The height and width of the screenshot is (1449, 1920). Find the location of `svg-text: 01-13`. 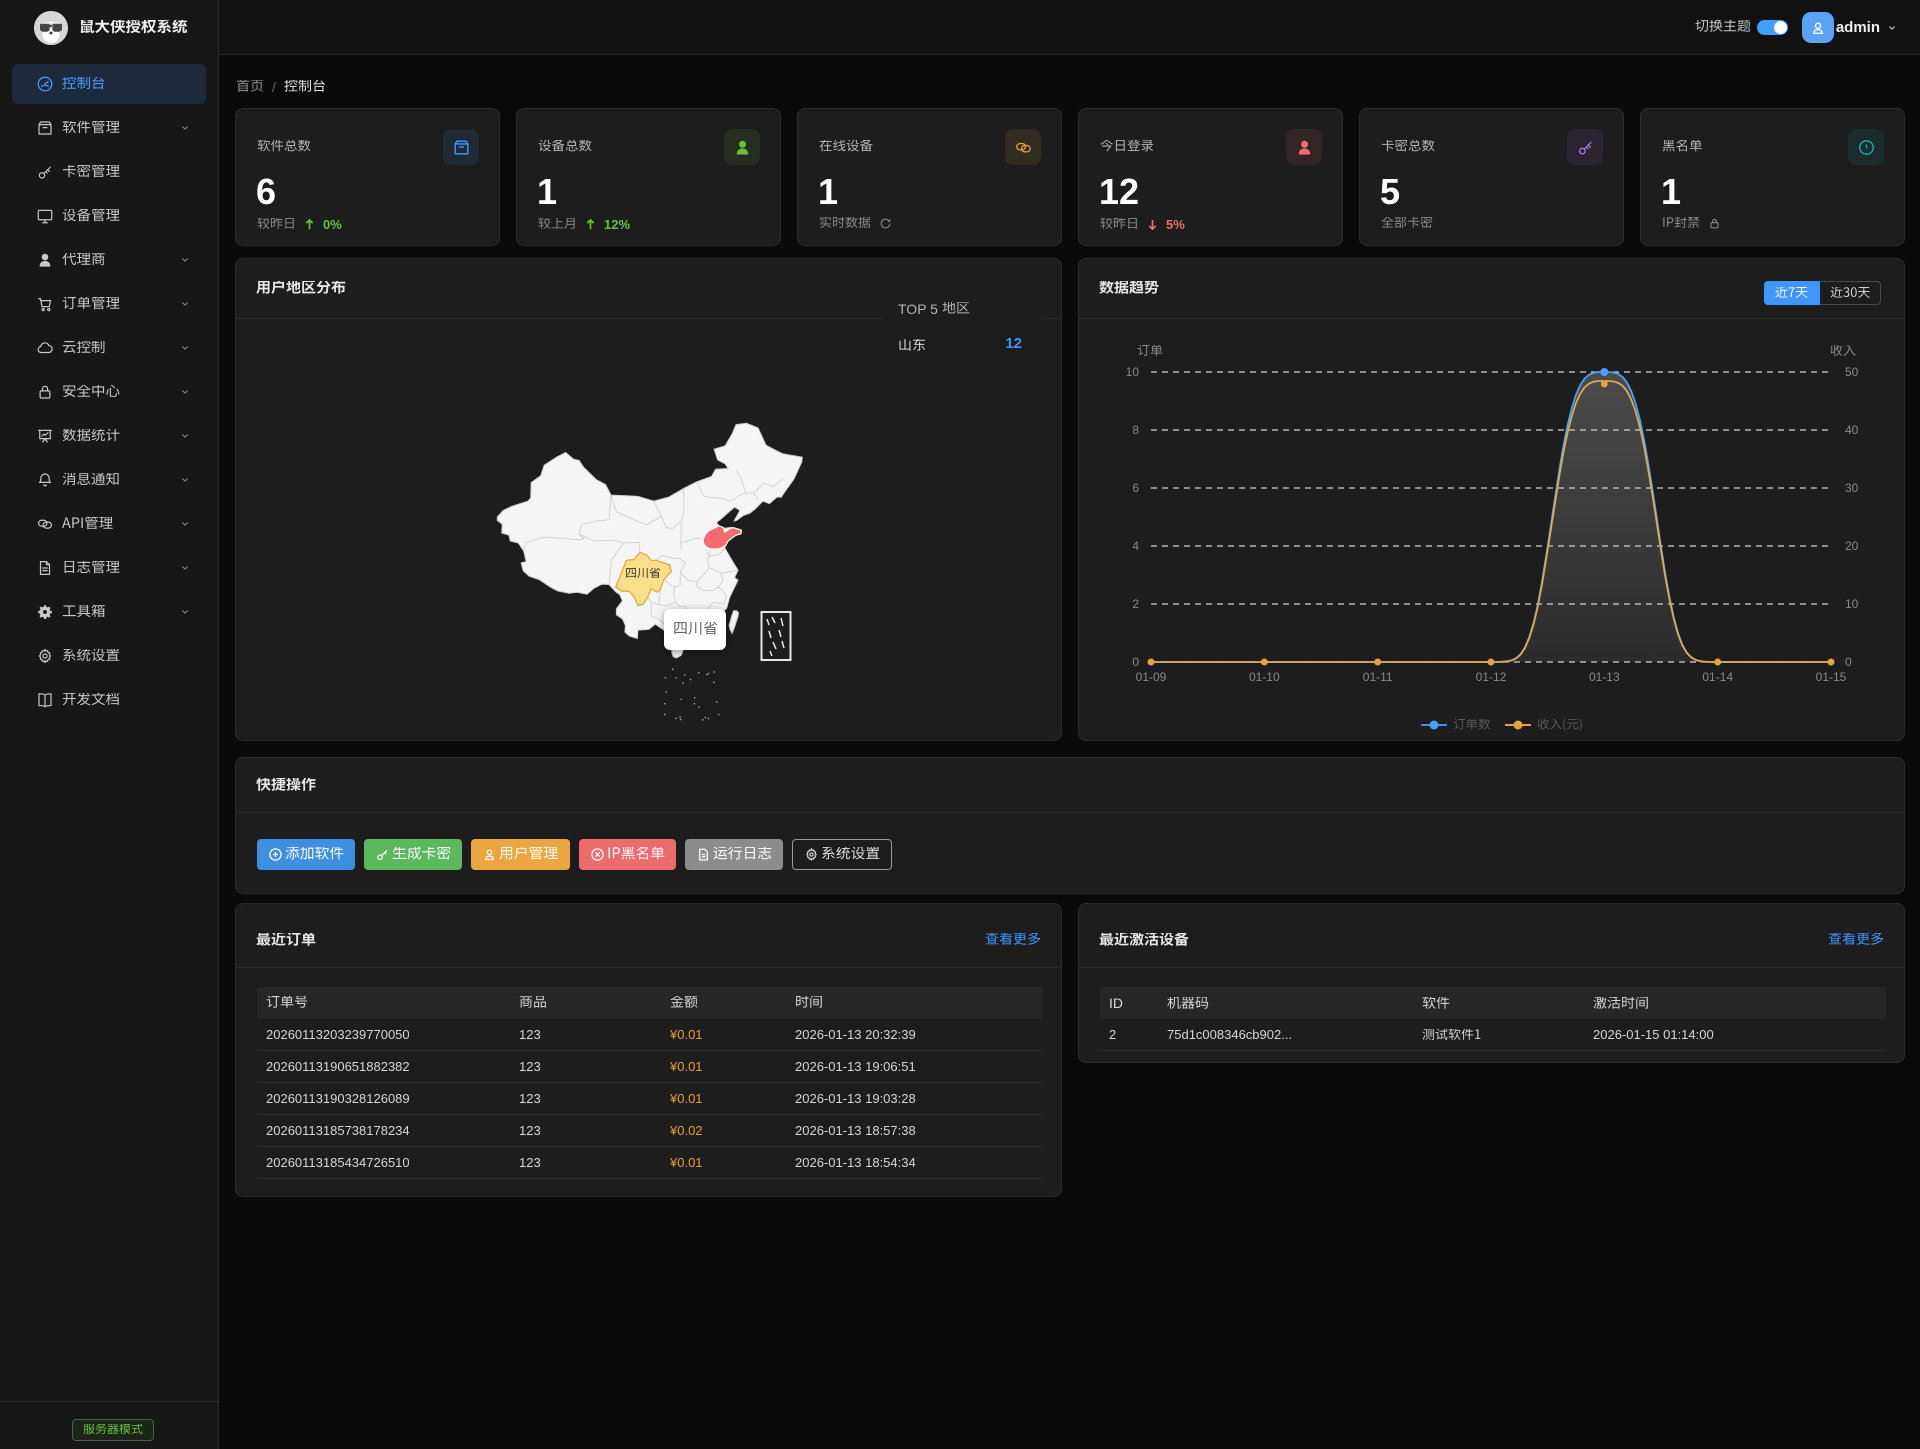

svg-text: 01-13 is located at coordinates (1604, 677).